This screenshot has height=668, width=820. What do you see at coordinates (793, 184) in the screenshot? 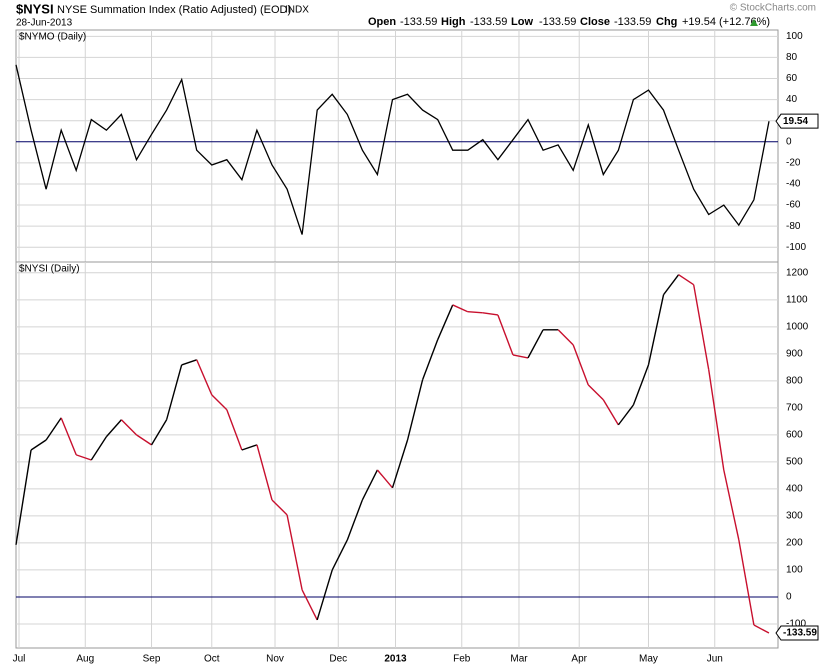
I see `y-tick-label: -40` at bounding box center [793, 184].